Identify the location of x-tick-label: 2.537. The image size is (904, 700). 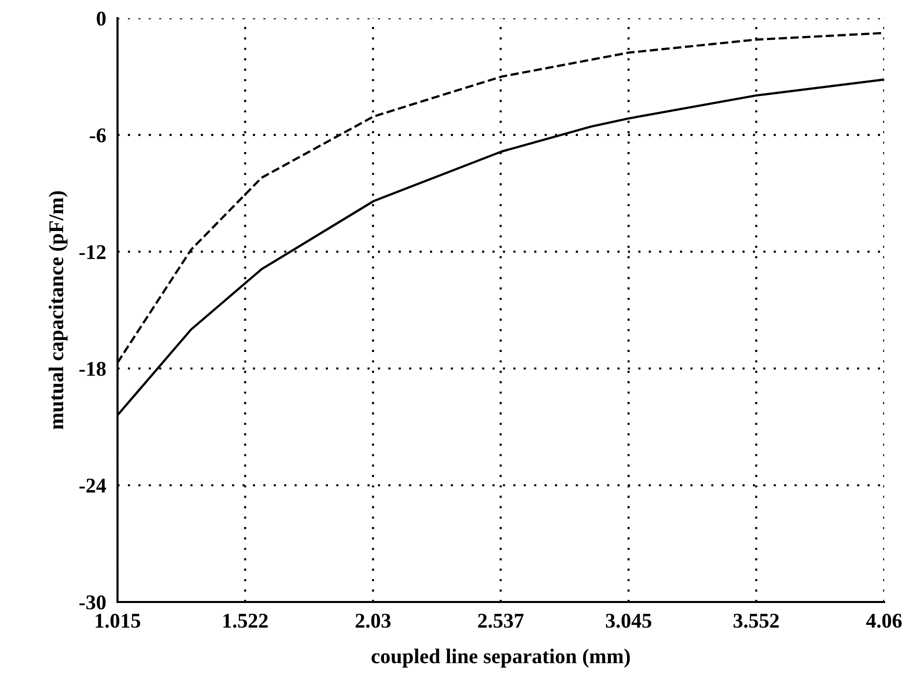
(501, 621).